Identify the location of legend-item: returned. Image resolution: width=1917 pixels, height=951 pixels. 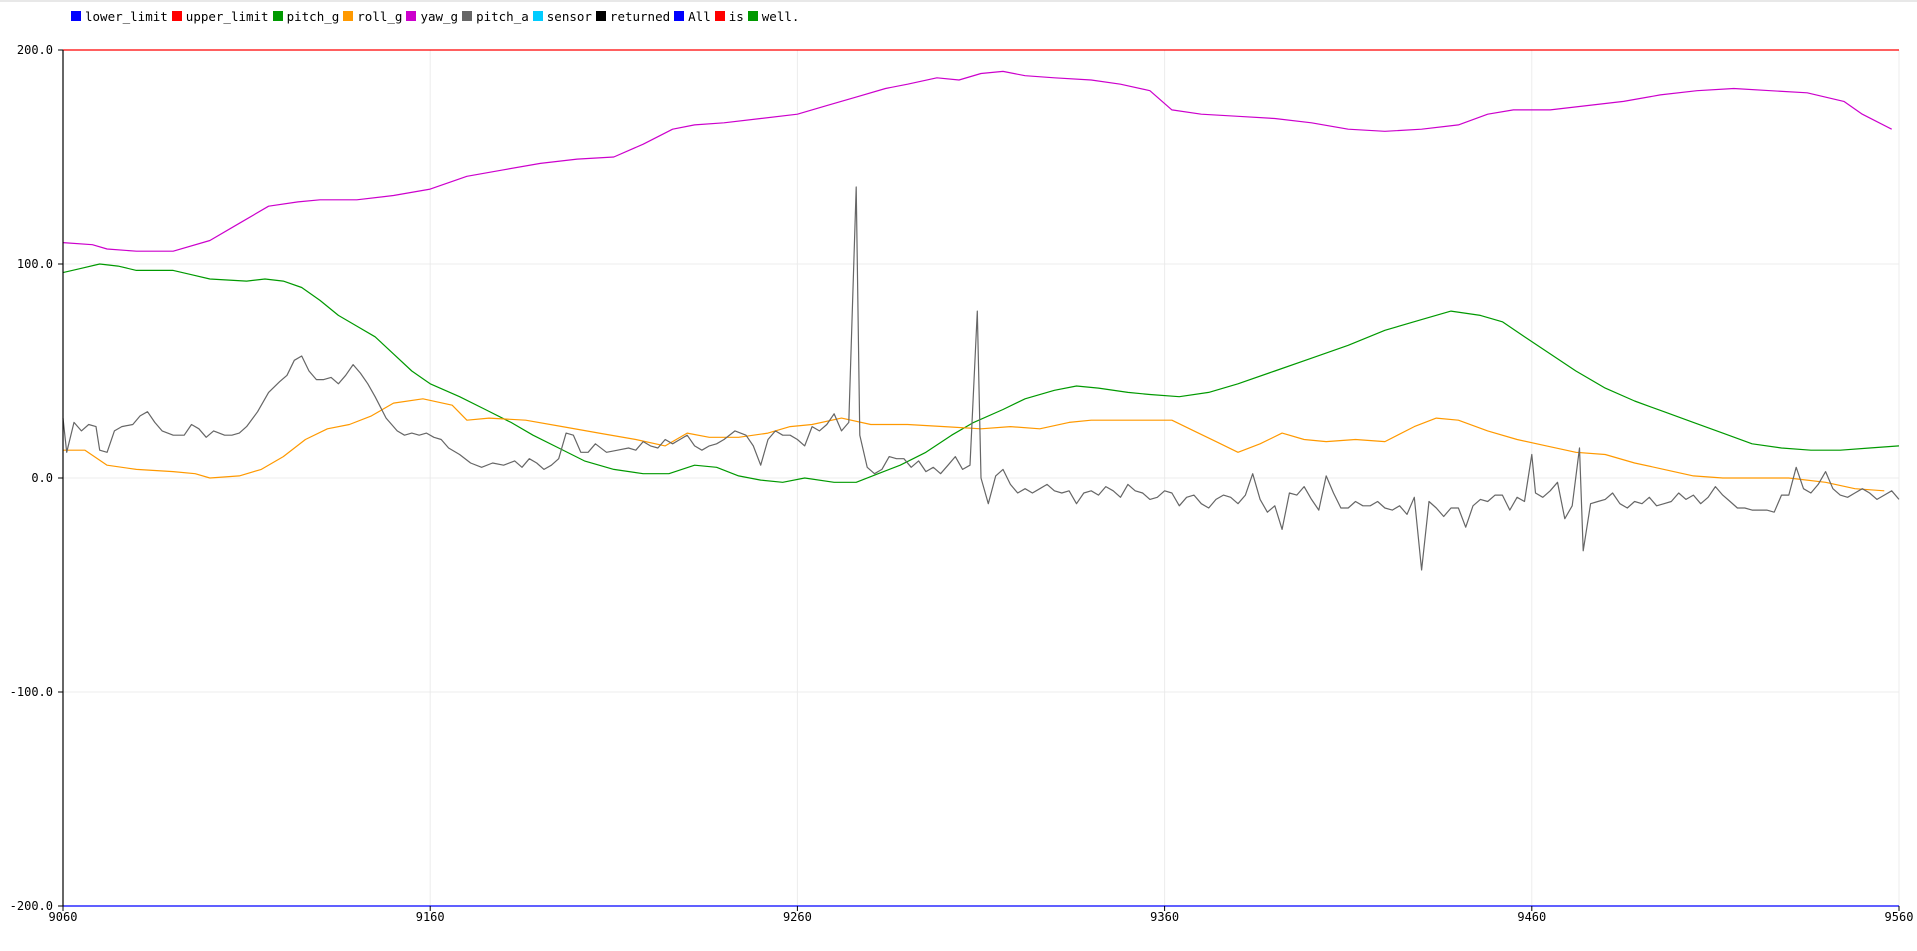
(633, 16).